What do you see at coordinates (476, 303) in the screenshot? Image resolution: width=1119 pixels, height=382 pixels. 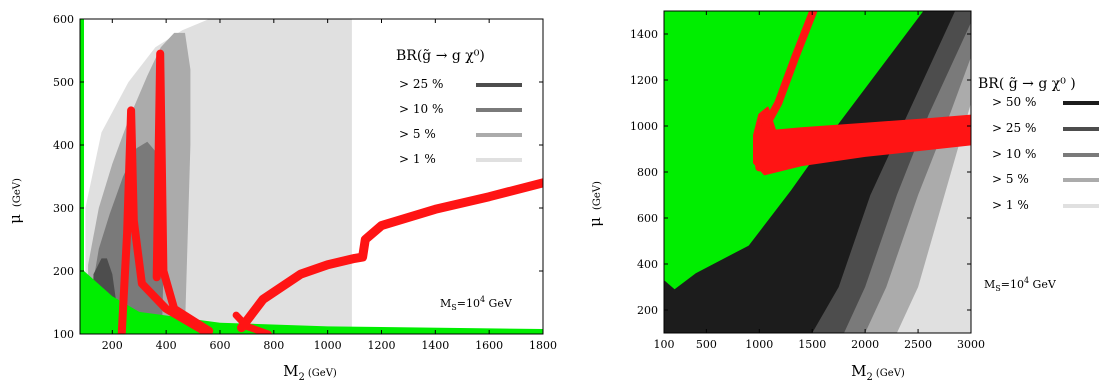 I see `chart-left-annotation: MS=104 GeV` at bounding box center [476, 303].